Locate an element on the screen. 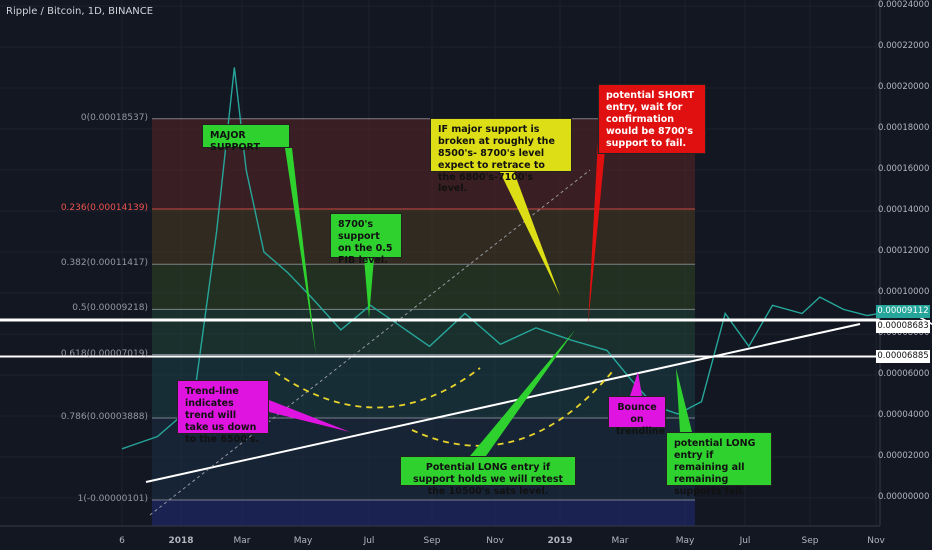 The width and height of the screenshot is (932, 550). y-tick-7: 0.00010000 is located at coordinates (904, 292).